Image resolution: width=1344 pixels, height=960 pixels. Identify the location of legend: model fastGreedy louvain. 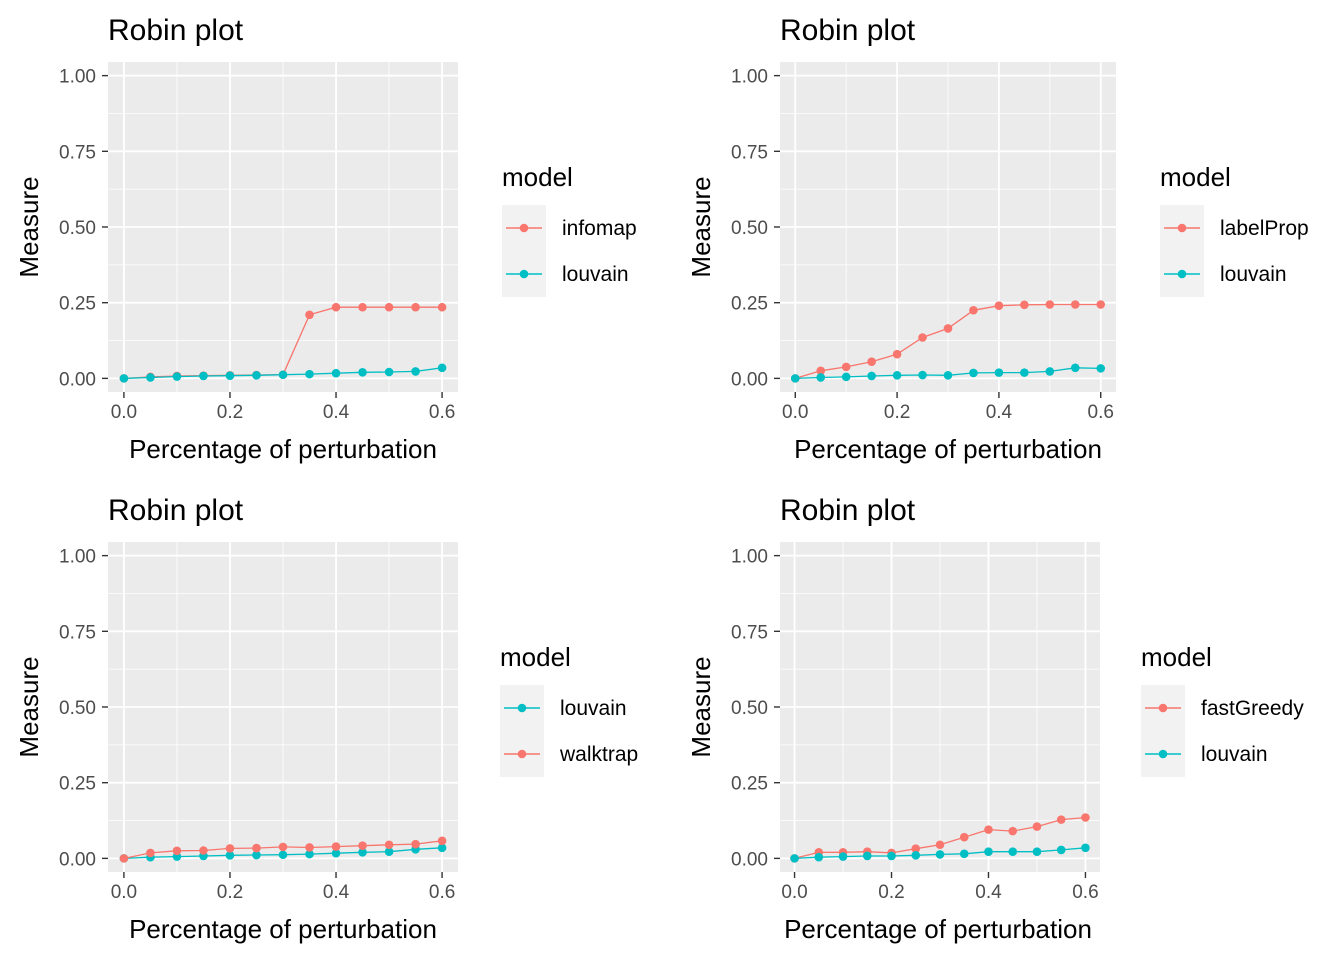
(1222, 709).